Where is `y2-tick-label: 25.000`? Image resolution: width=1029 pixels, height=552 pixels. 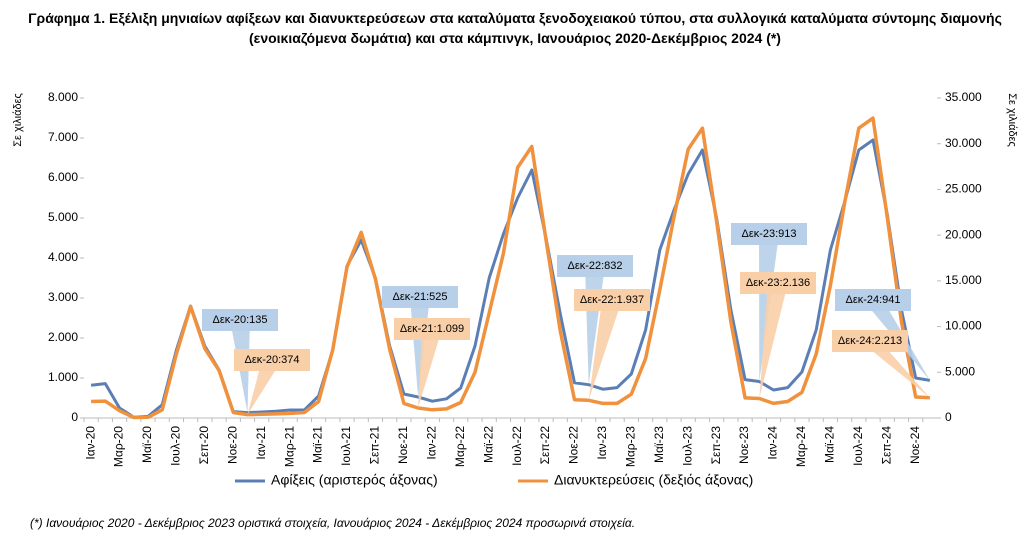
y2-tick-label: 25.000 is located at coordinates (963, 189).